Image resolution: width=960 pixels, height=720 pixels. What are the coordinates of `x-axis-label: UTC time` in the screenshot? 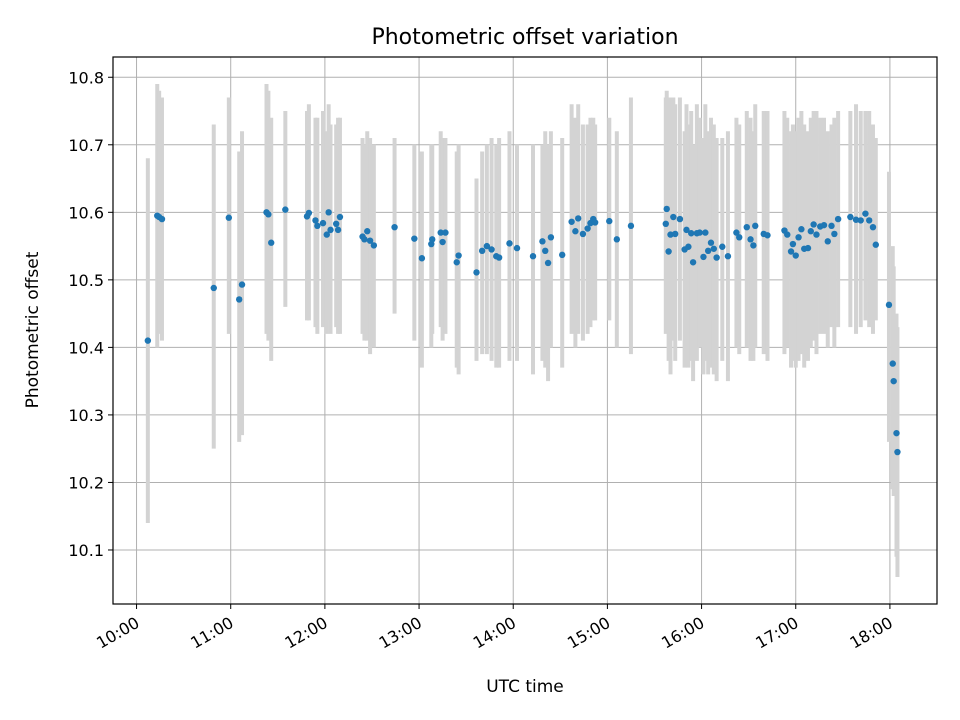 It's located at (525, 687).